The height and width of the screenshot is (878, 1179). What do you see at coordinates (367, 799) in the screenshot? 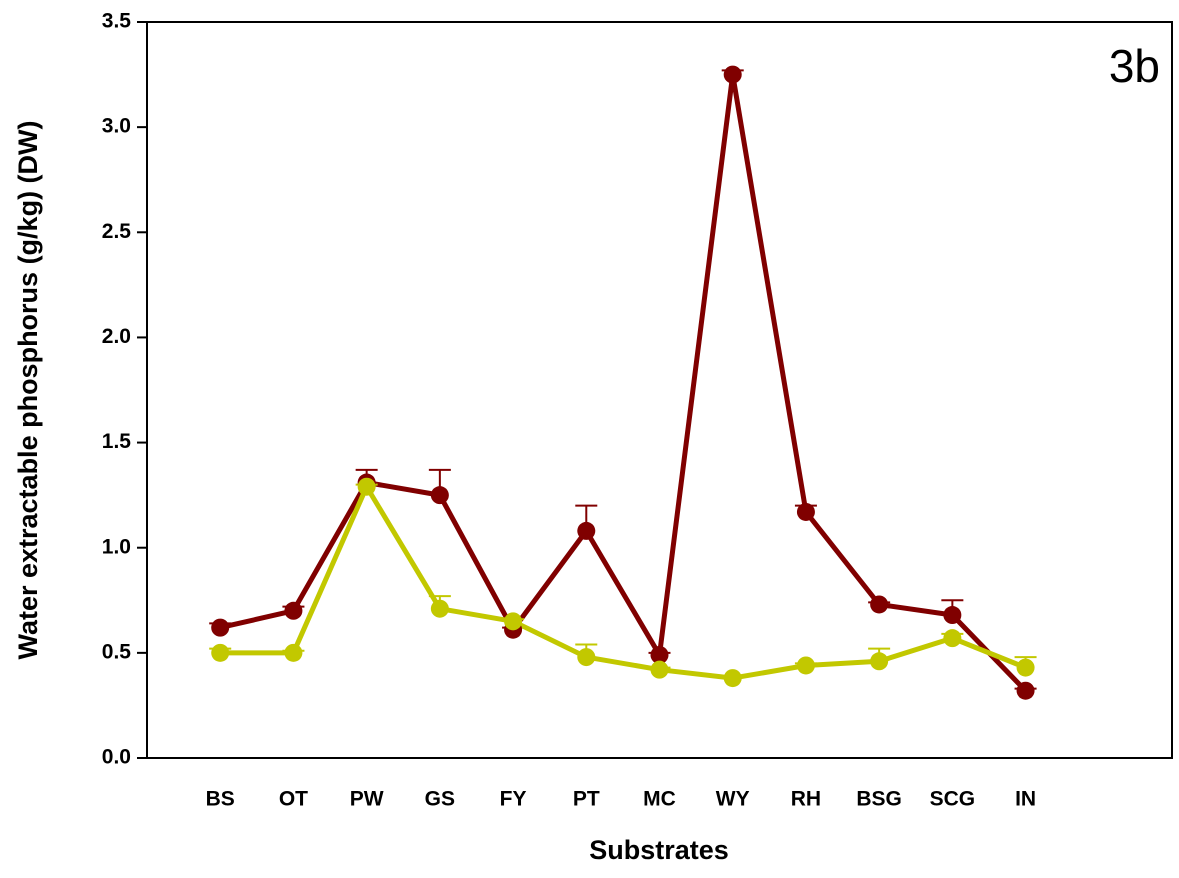
I see `x-tick-label: PW` at bounding box center [367, 799].